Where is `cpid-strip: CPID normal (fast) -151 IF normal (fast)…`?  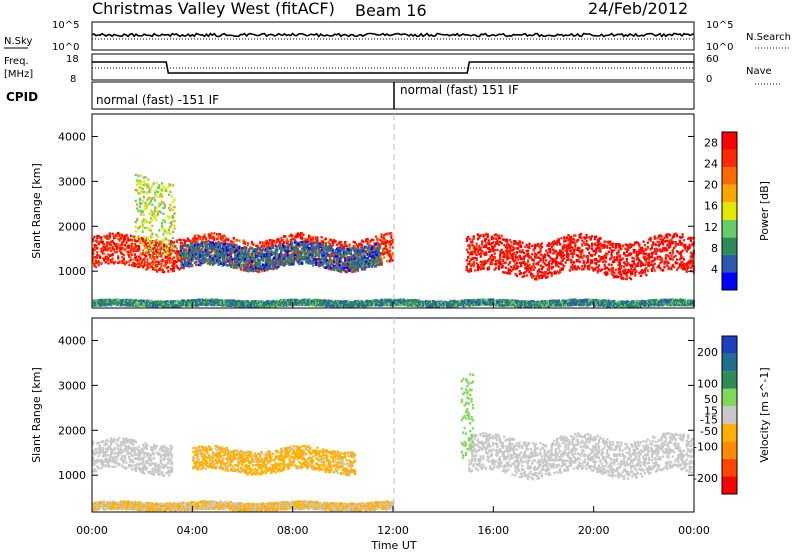
cpid-strip: CPID normal (fast) -151 IF normal (fast)… is located at coordinates (350, 95).